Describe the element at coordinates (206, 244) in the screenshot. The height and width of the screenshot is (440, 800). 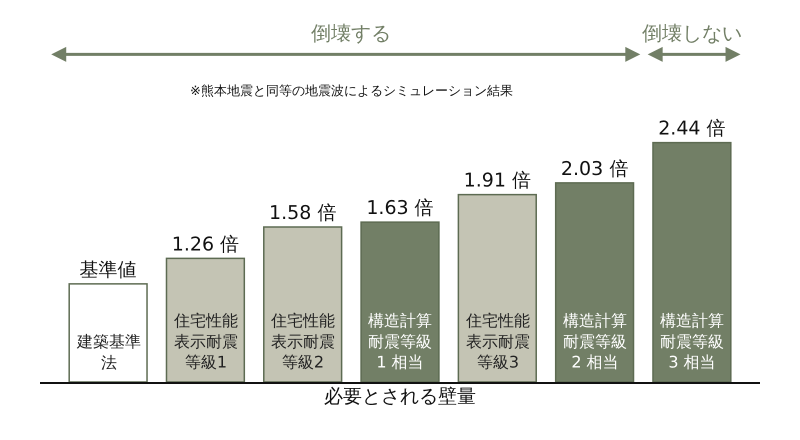
I see `data-label: 1.26 倍` at that location.